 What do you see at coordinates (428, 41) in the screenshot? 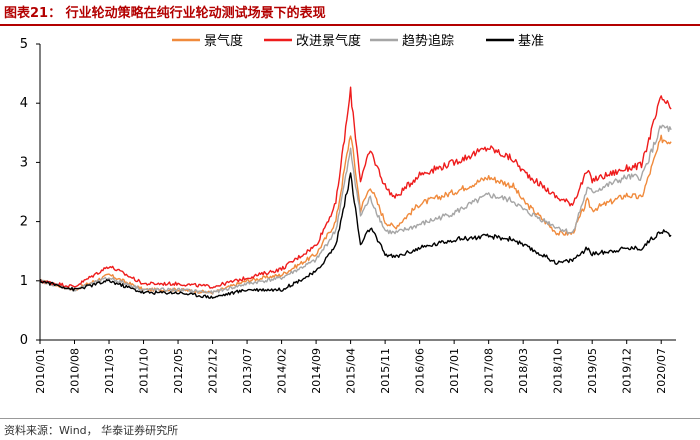
I see `legend-label: 趋势追踪` at bounding box center [428, 41].